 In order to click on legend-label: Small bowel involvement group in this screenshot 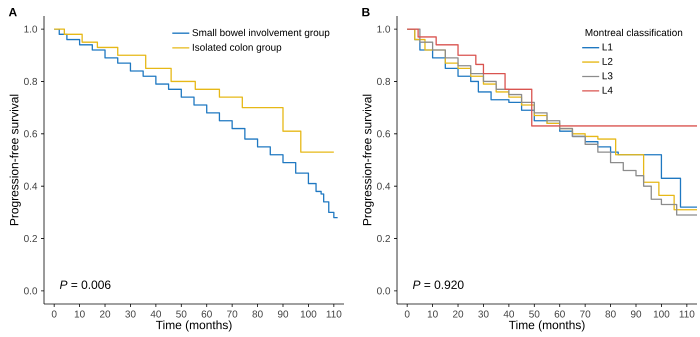, I will do `click(261, 33)`.